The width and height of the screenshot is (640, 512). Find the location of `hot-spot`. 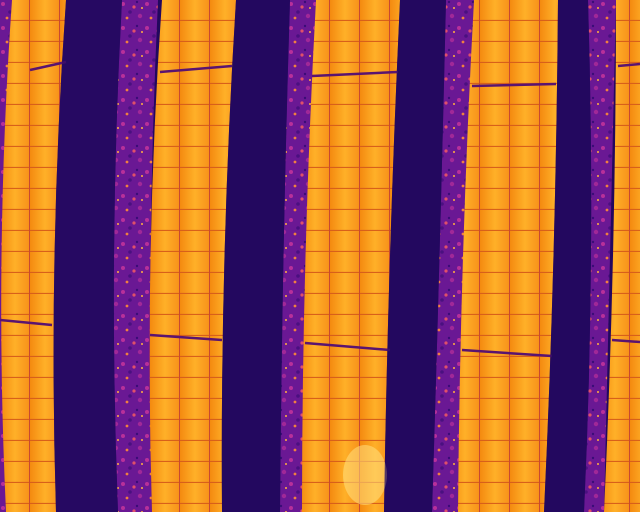

hot-spot is located at coordinates (365, 475).